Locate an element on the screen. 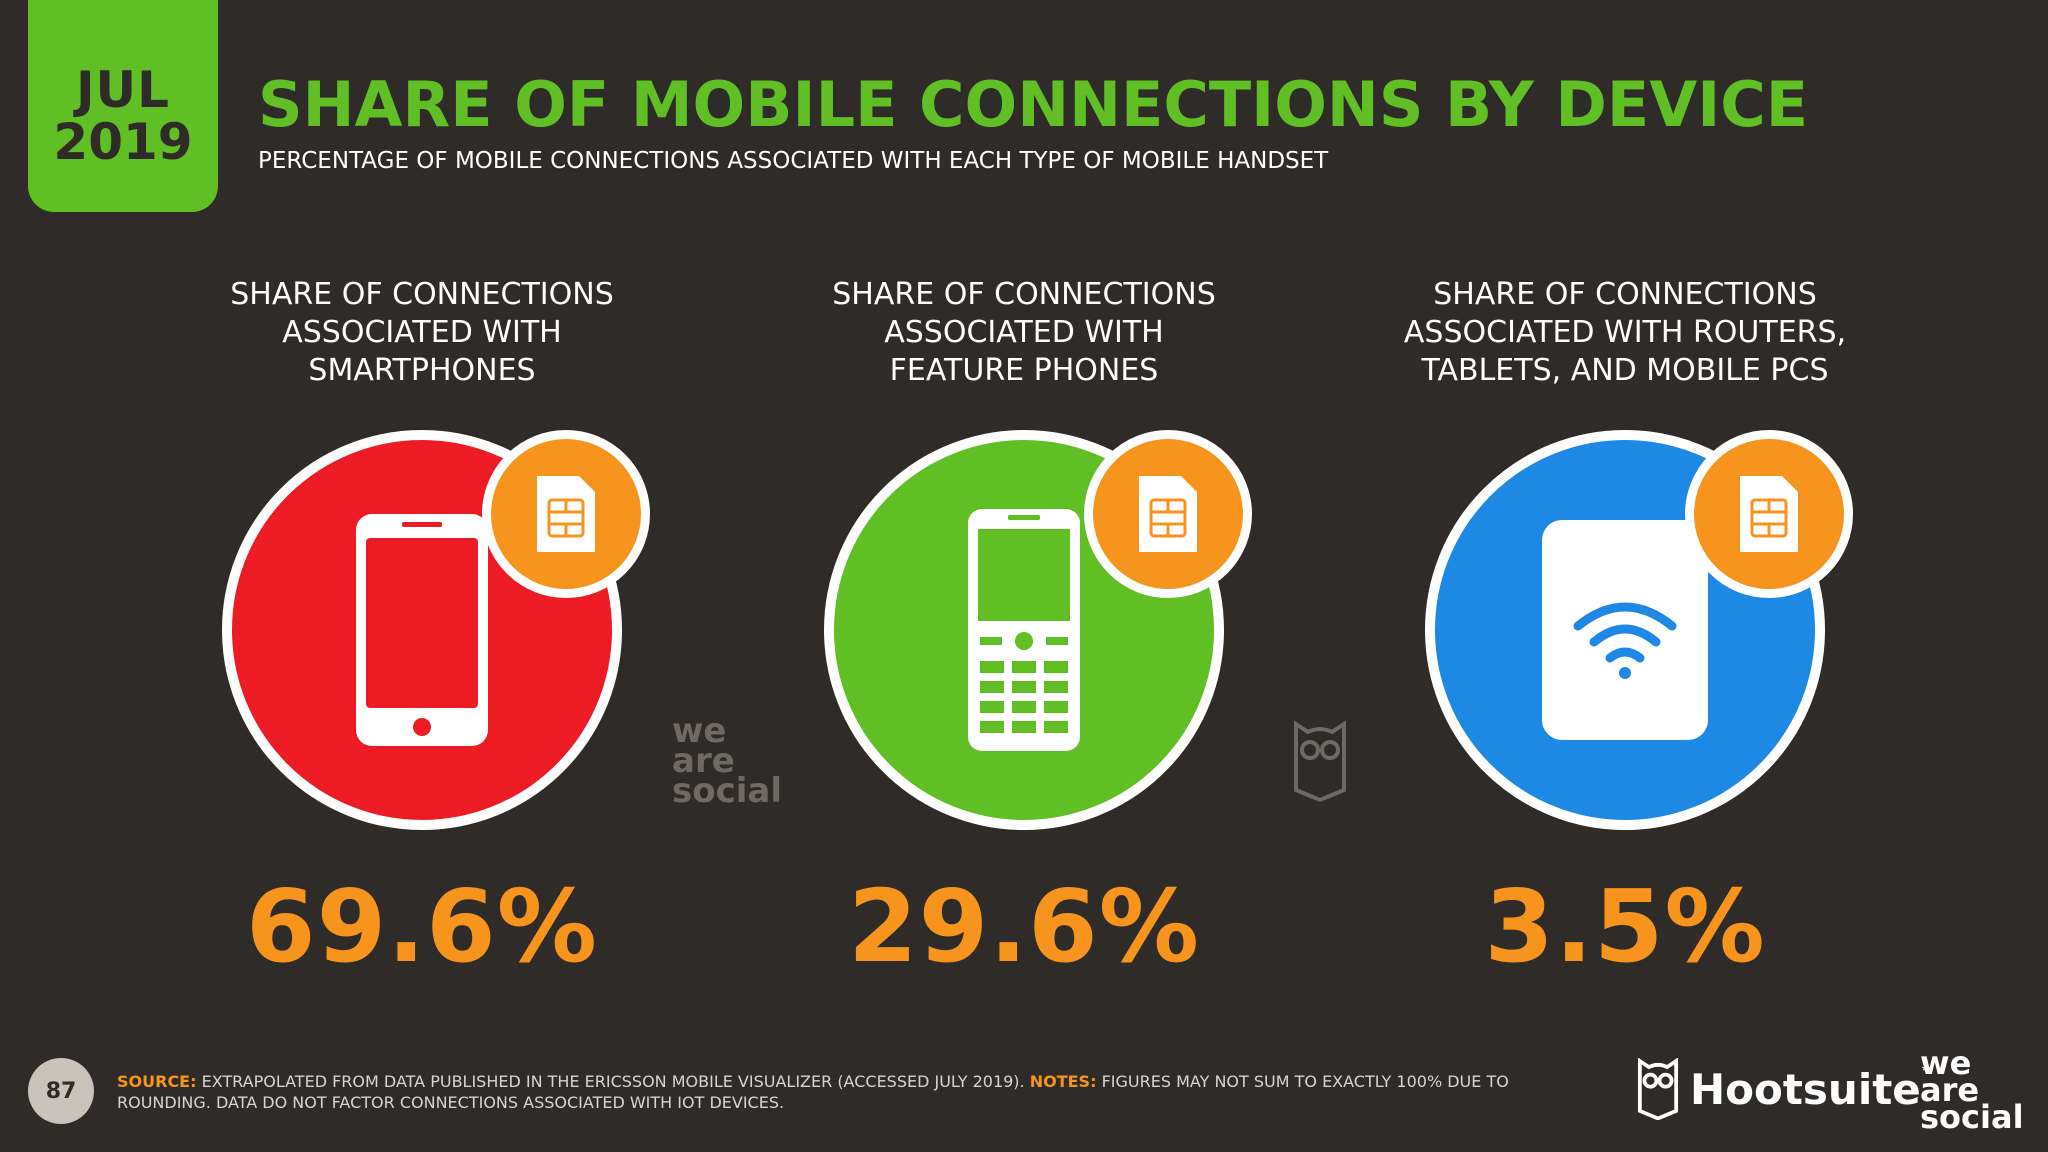 This screenshot has height=1152, width=2048. page-title: SHARE OF MOBILE CONNECTIONS BY DEVICE is located at coordinates (1033, 104).